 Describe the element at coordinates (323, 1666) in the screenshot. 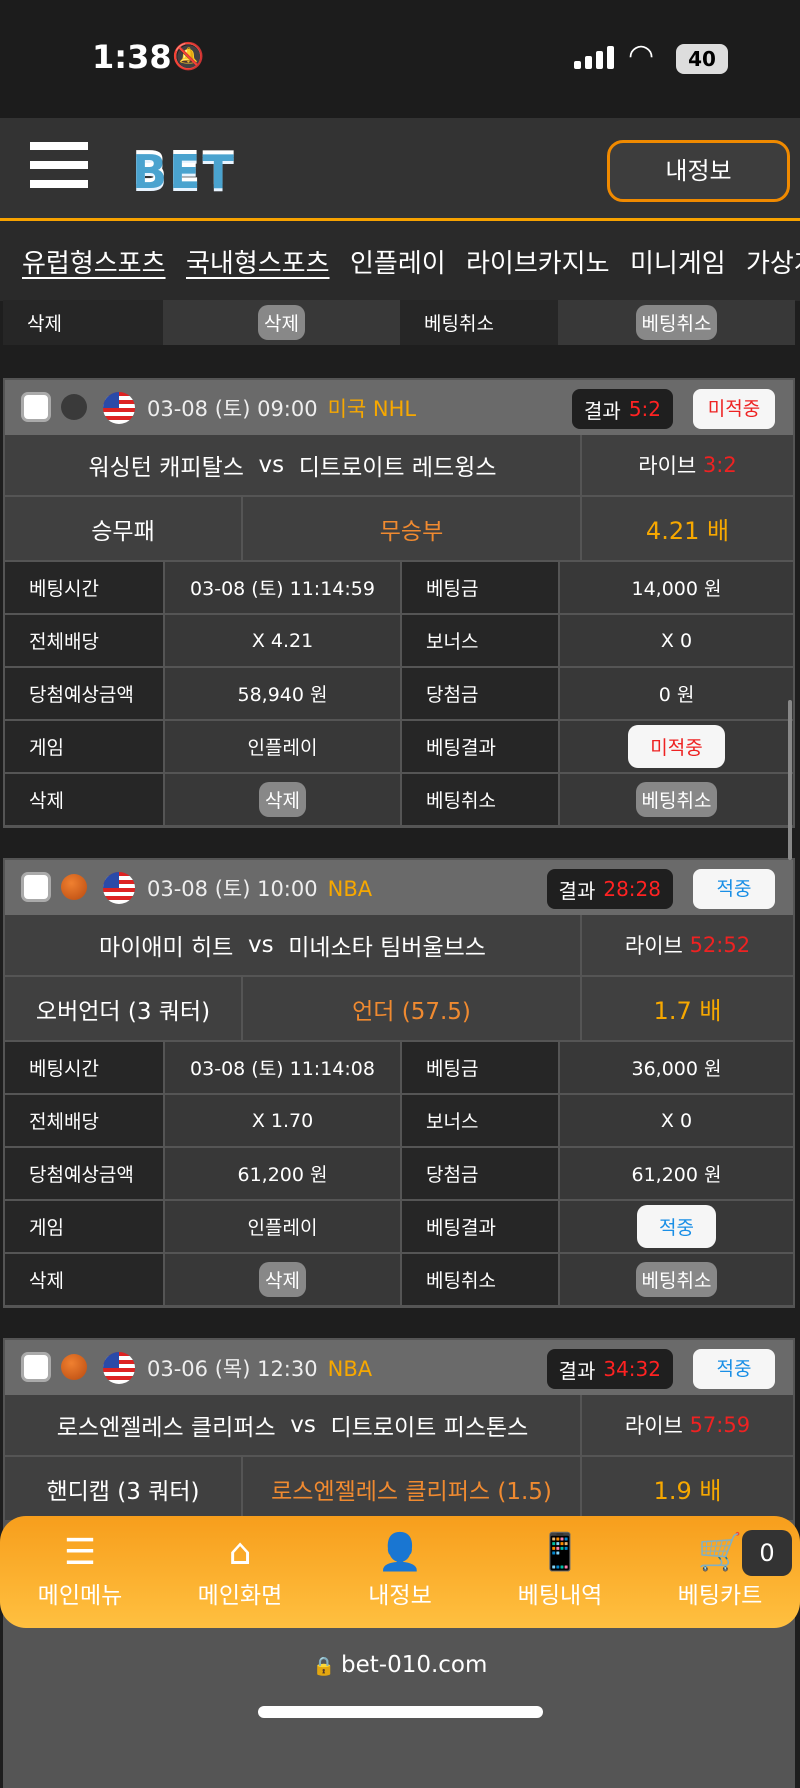

I see `lock-icon: 🔒` at that location.